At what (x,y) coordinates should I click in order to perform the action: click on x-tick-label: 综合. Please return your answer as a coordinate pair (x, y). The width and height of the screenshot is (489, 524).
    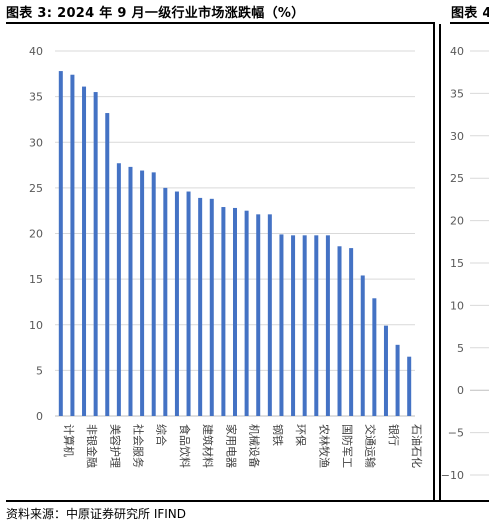
    Looking at the image, I should click on (162, 435).